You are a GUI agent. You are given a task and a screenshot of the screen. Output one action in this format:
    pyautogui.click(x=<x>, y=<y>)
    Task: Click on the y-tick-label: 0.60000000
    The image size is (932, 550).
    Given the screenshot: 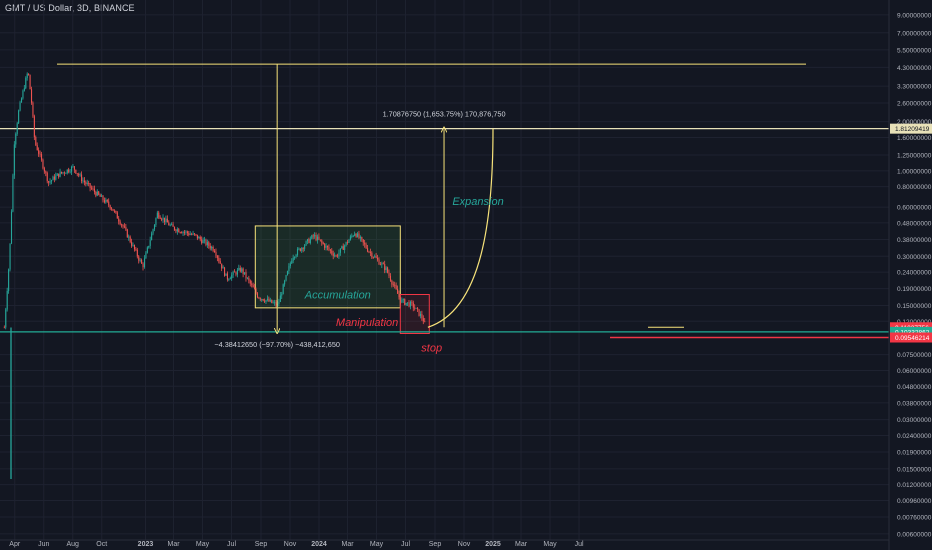 What is the action you would take?
    pyautogui.click(x=914, y=208)
    